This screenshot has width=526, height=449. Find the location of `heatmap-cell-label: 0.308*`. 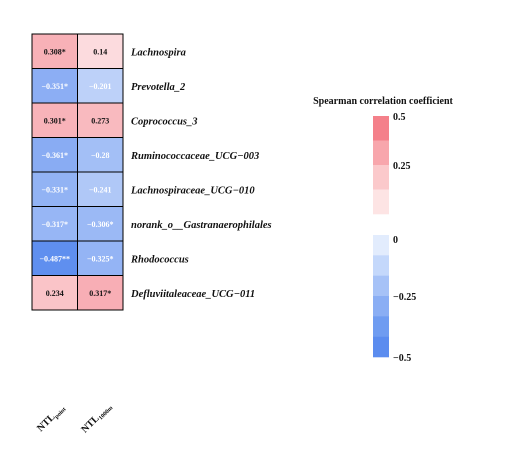

heatmap-cell-label: 0.308* is located at coordinates (55, 51).